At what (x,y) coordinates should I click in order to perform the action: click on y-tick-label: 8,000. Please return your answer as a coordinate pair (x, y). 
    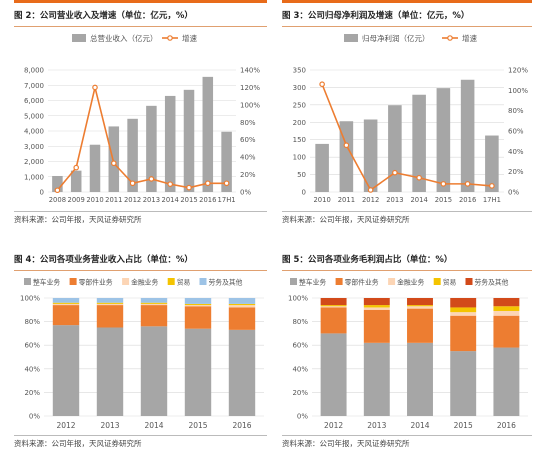
    Looking at the image, I should click on (34, 71).